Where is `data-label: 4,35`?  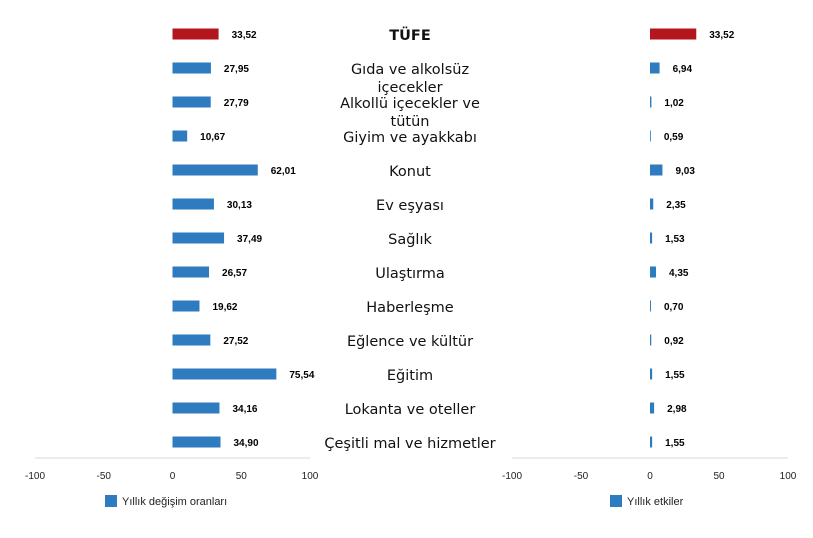
data-label: 4,35 is located at coordinates (679, 273).